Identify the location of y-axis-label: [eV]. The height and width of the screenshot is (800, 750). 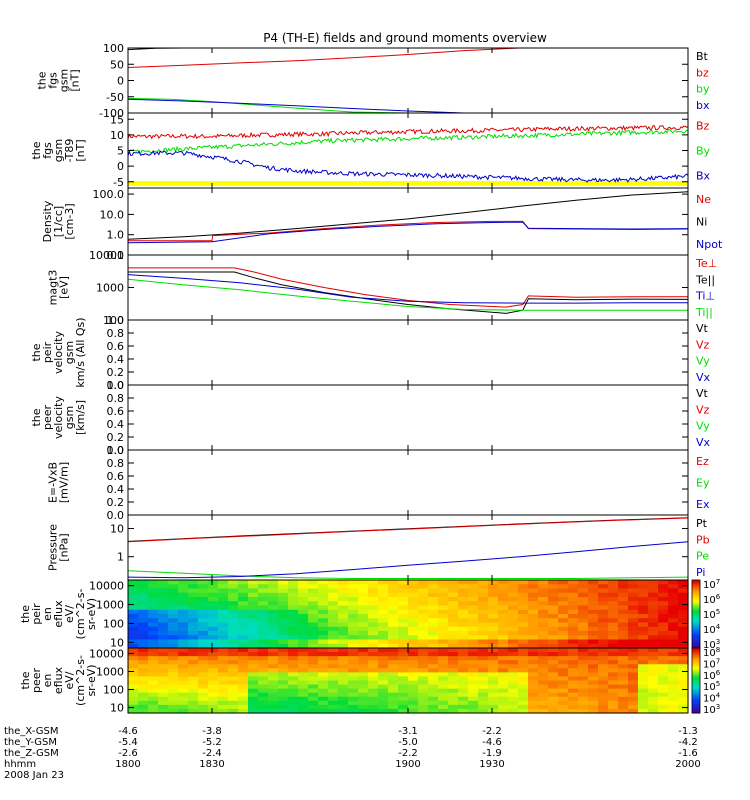
(64, 287).